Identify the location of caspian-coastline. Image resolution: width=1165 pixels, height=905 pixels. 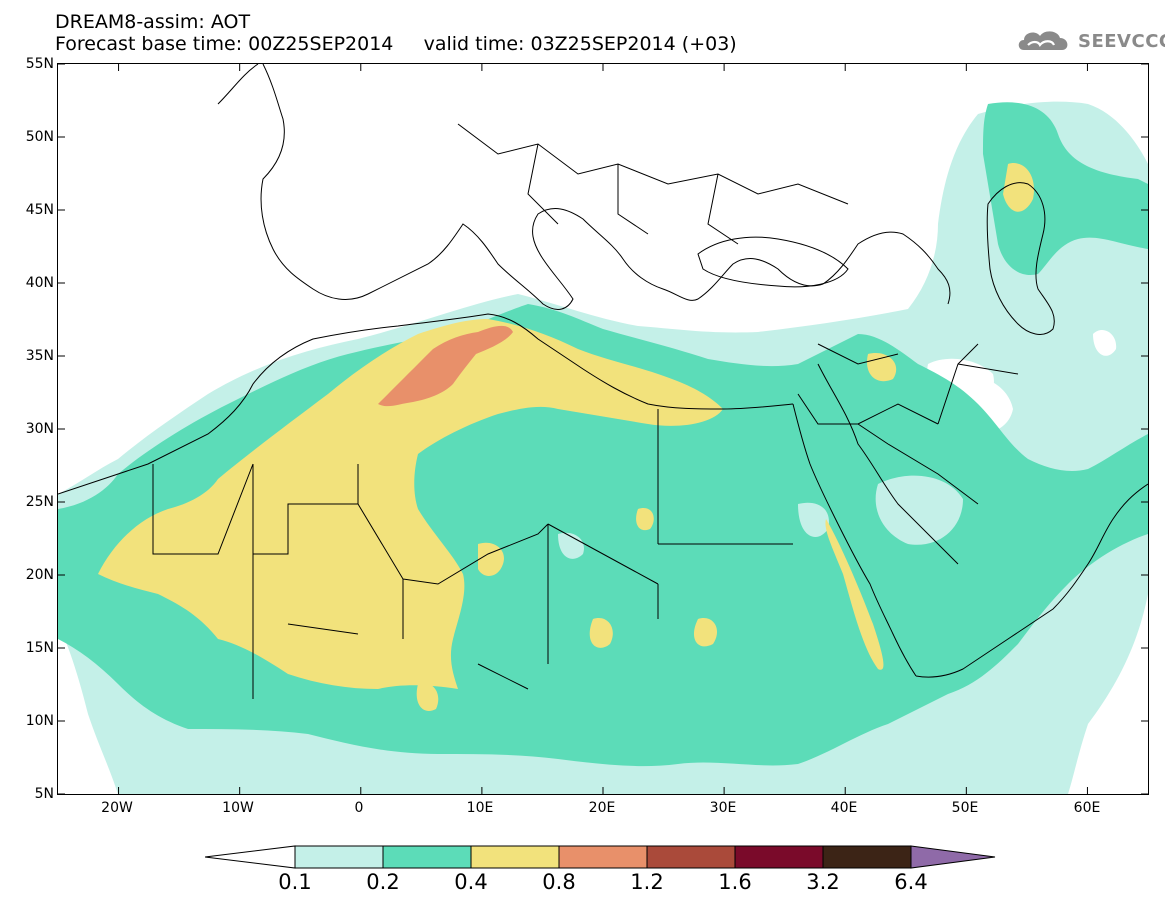
(1020, 258).